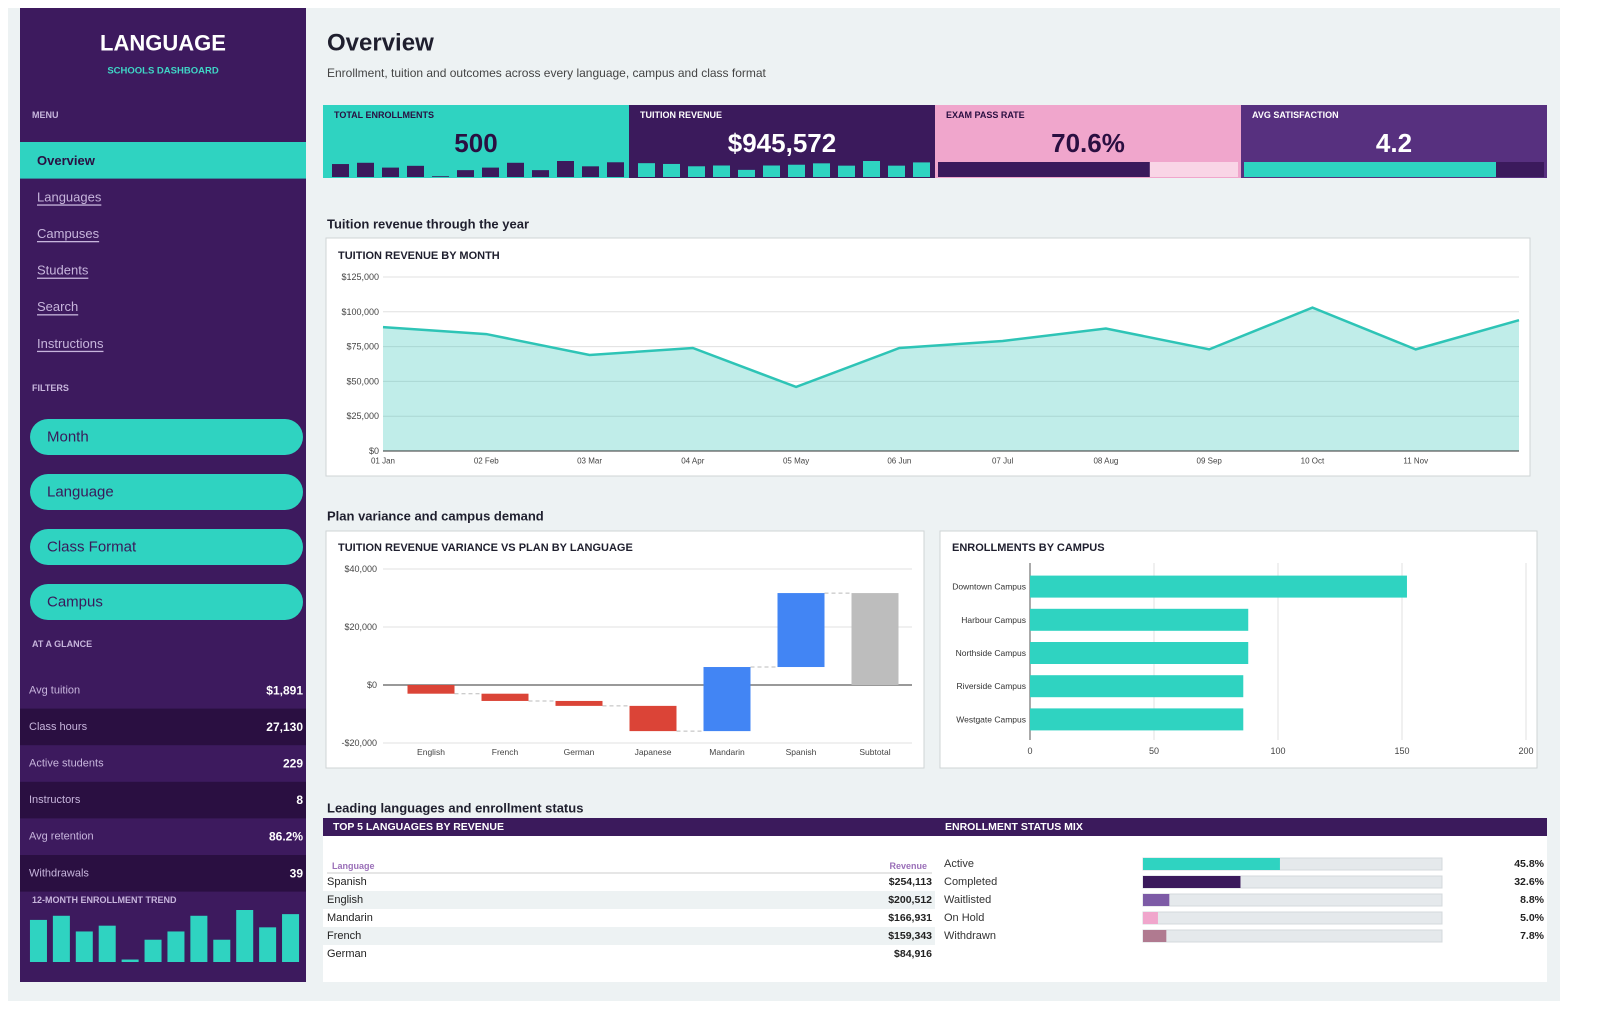 This screenshot has height=1031, width=1600. Describe the element at coordinates (1532, 918) in the screenshot. I see `status-value: 5.0%` at that location.